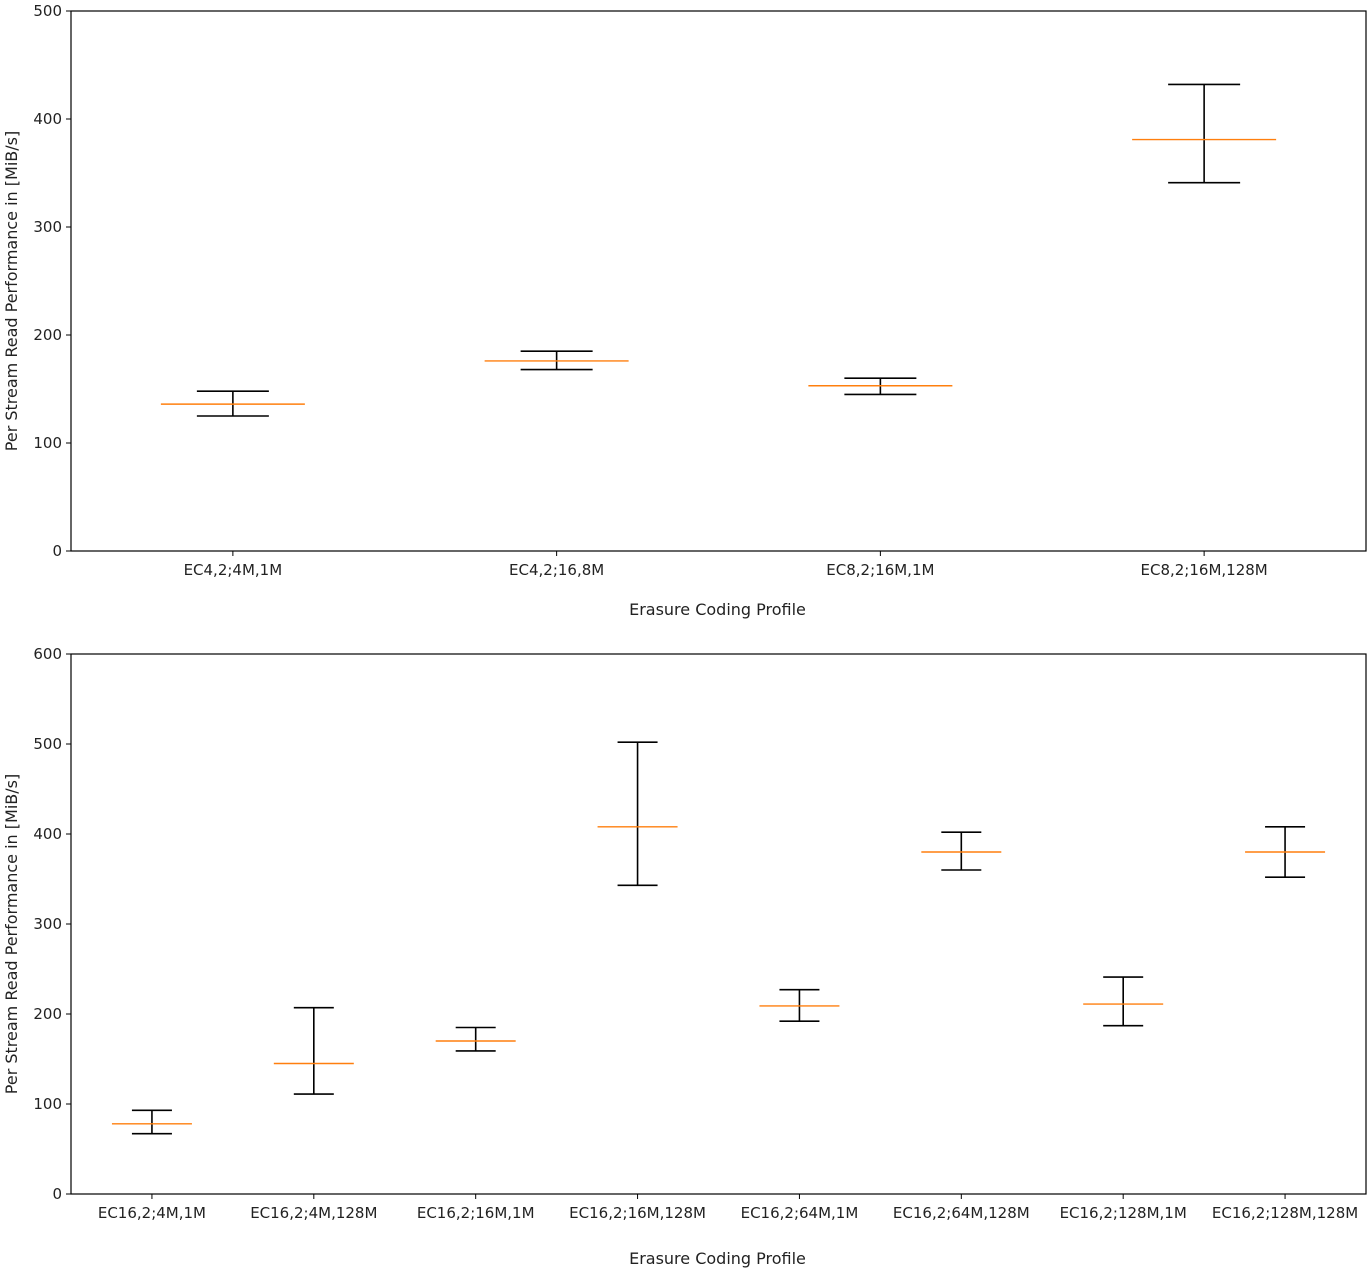  What do you see at coordinates (1204, 570) in the screenshot?
I see `x-tick-label: EC8,2;16M,128M` at bounding box center [1204, 570].